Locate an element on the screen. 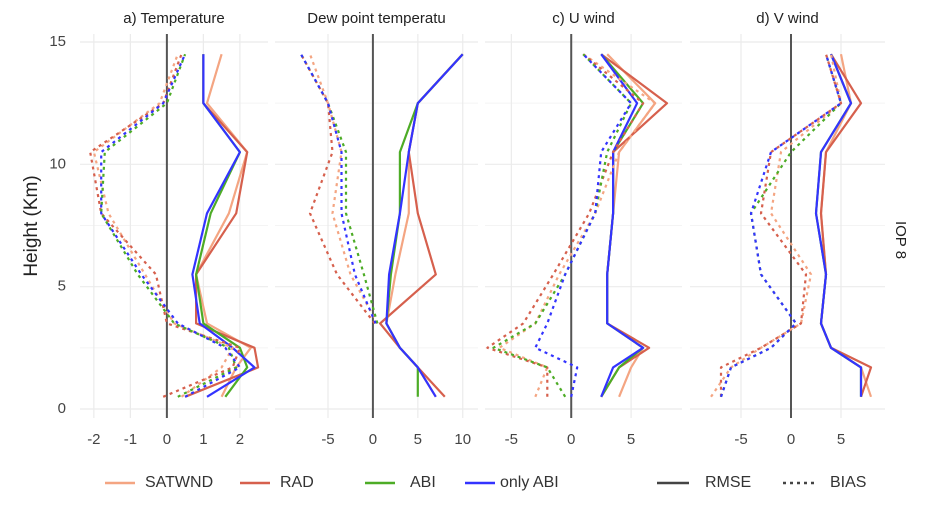  x-tick-label: 10 is located at coordinates (462, 439).